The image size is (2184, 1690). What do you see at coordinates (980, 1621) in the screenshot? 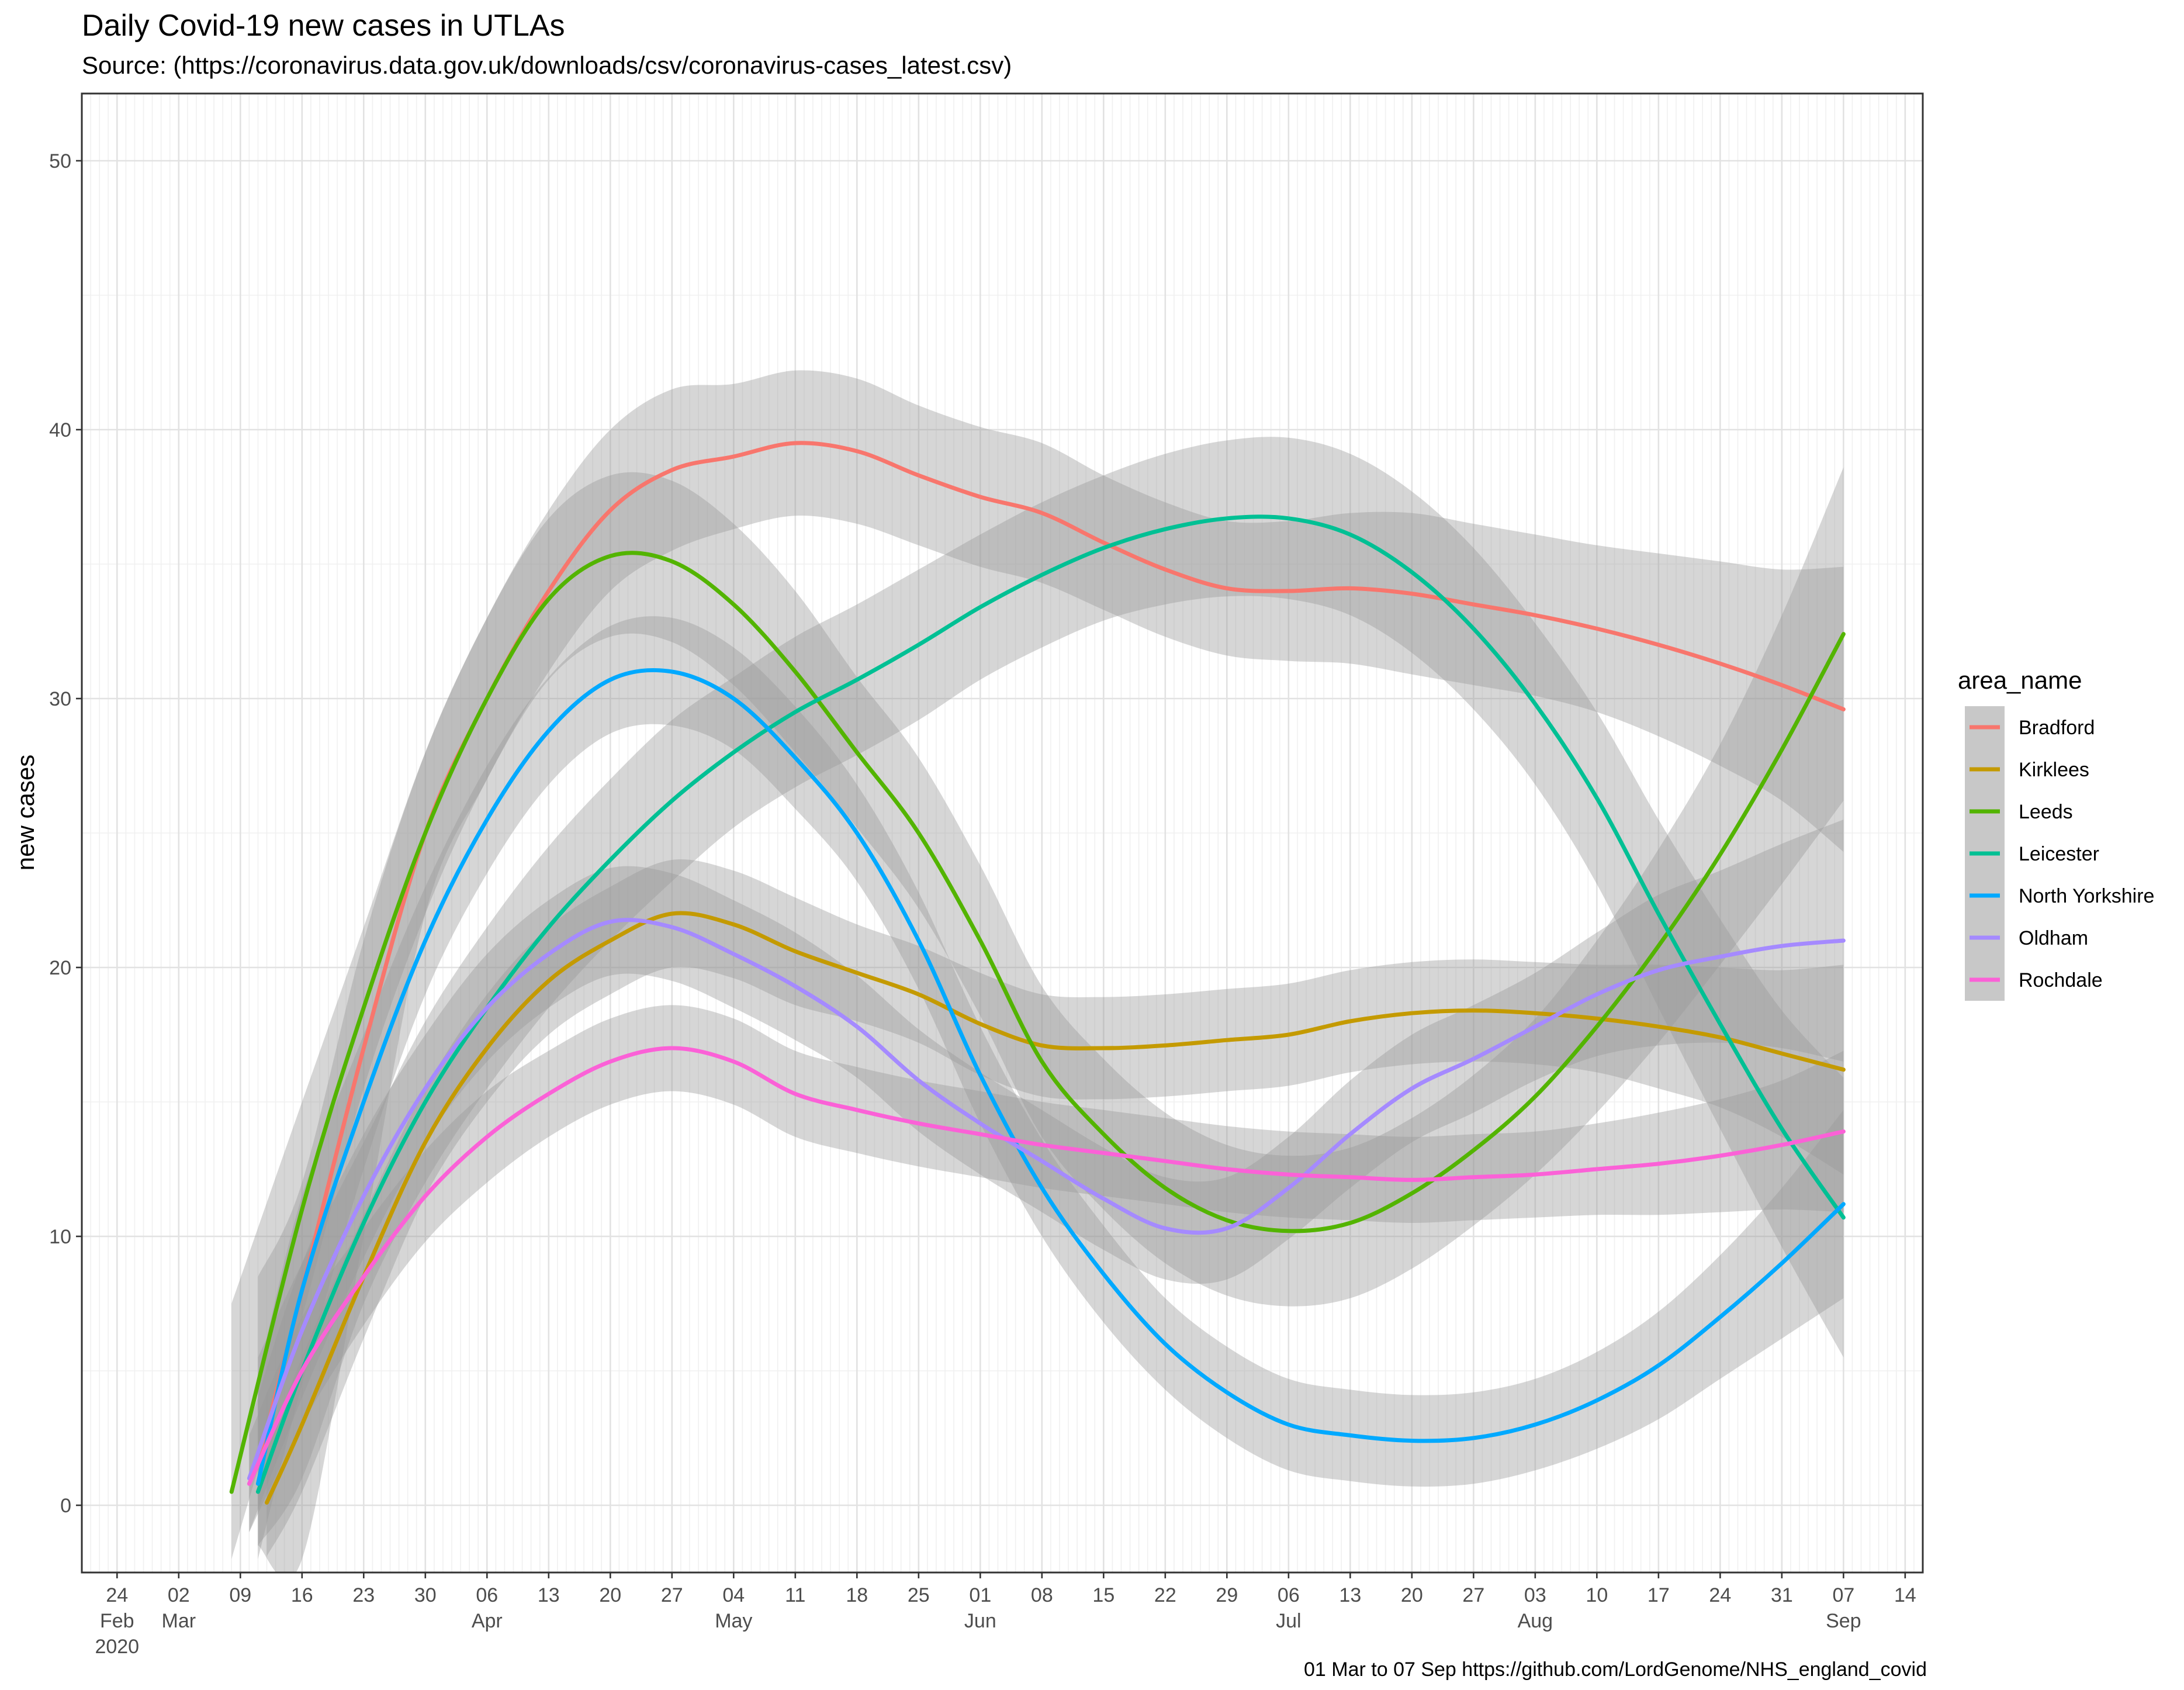
I see `x-tick-month-label: Jun` at bounding box center [980, 1621].